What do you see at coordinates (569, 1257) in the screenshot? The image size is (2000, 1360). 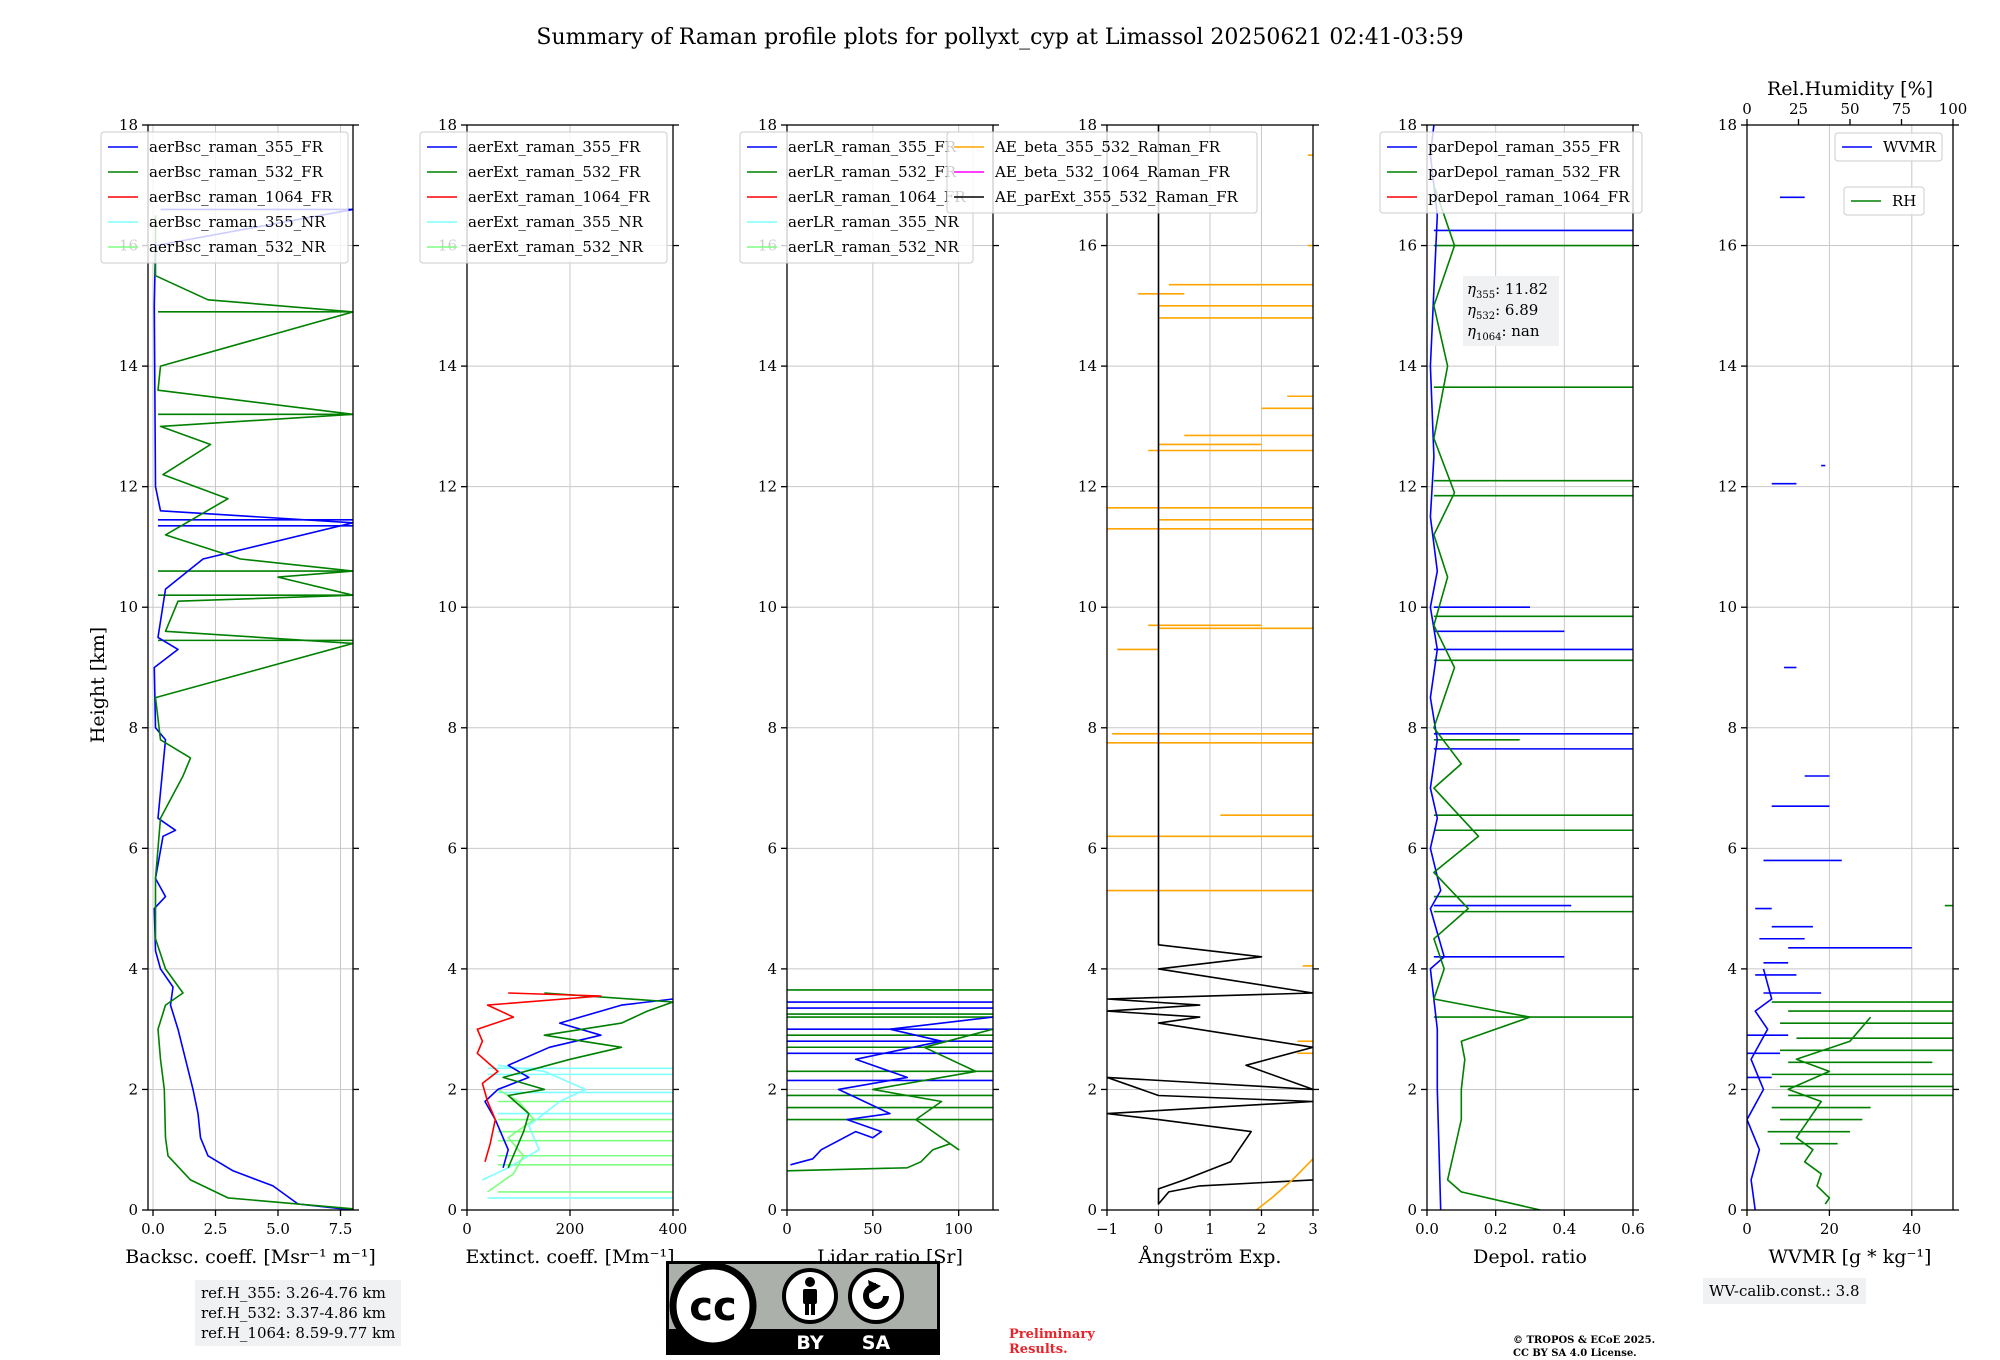 I see `x-axis-label-ext: Extinct. coeff. [Mm⁻¹]` at bounding box center [569, 1257].